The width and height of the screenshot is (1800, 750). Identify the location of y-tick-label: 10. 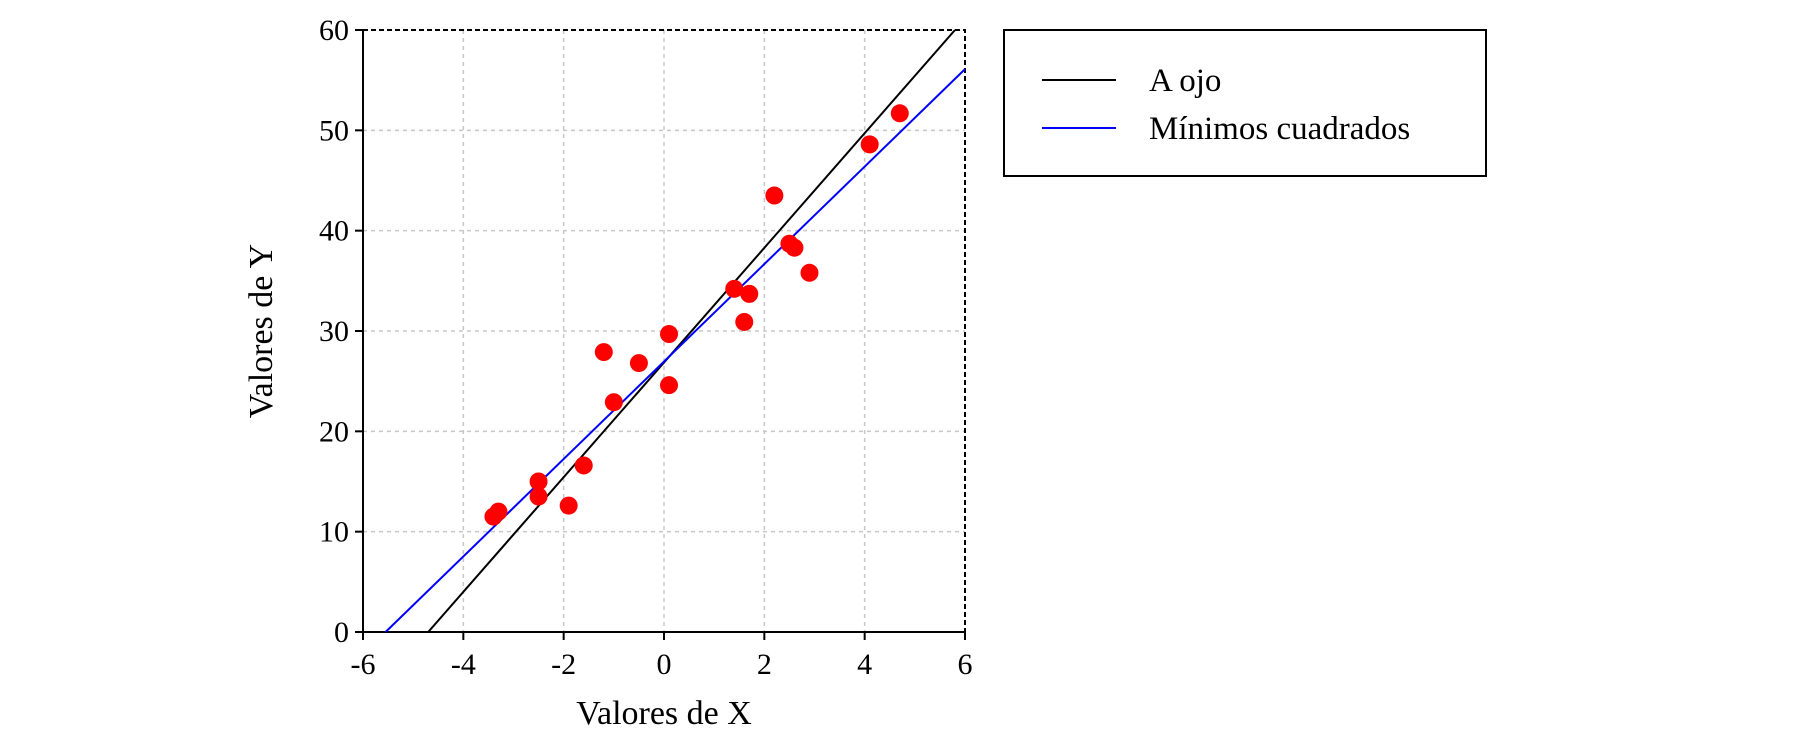
(334, 532).